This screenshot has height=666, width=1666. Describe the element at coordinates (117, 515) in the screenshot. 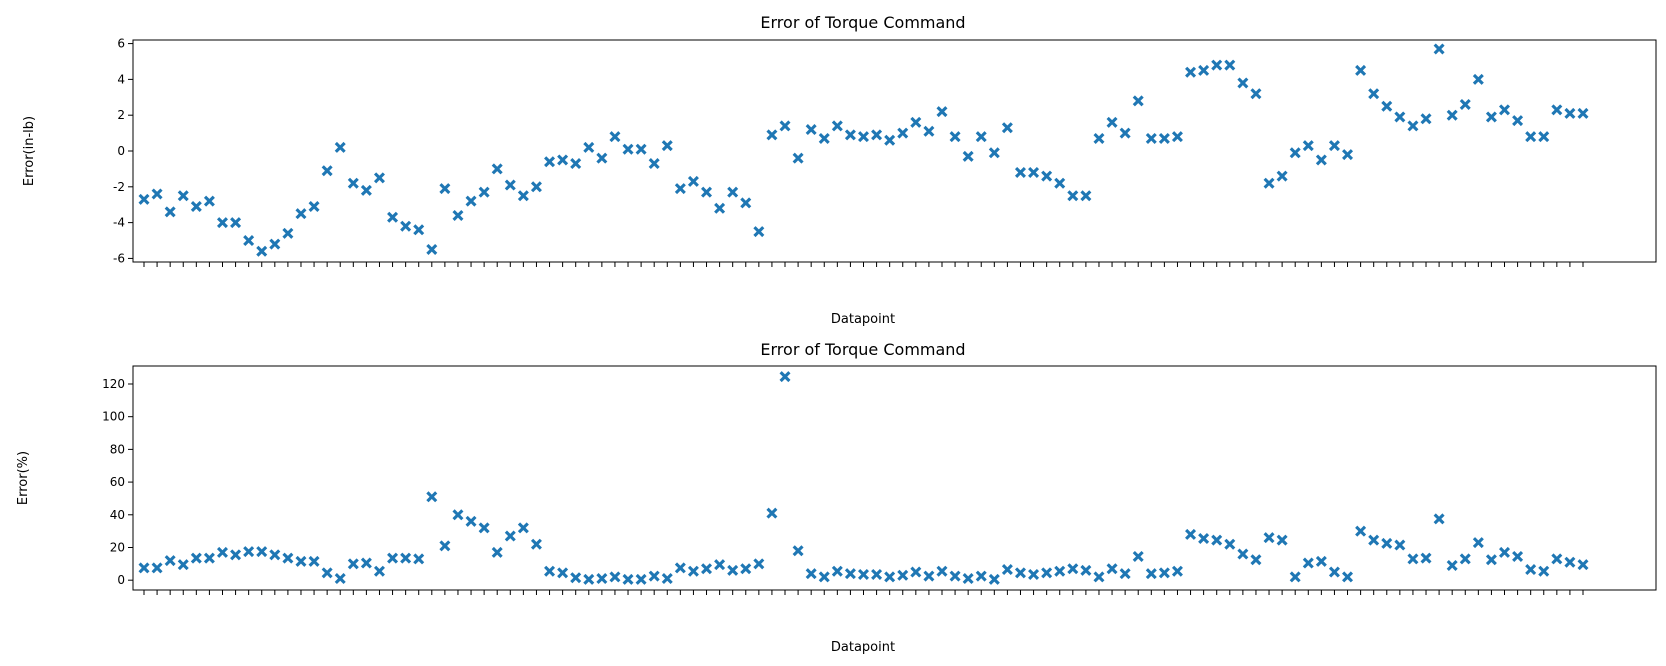

I see `y-tick-label: 40` at that location.